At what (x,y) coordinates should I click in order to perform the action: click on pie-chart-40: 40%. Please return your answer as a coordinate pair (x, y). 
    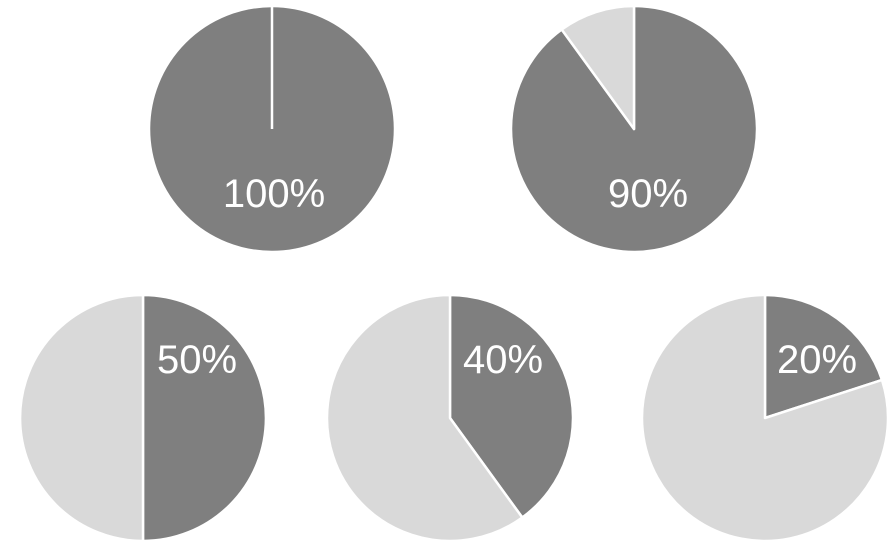
    Looking at the image, I should click on (450, 418).